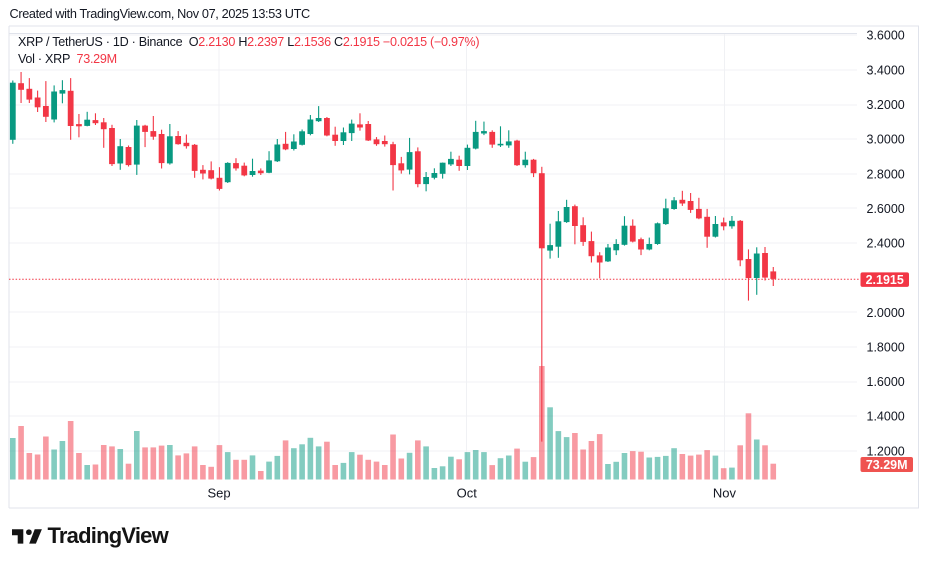 Image resolution: width=928 pixels, height=567 pixels. Describe the element at coordinates (886, 209) in the screenshot. I see `svg-text: 2.6000` at that location.